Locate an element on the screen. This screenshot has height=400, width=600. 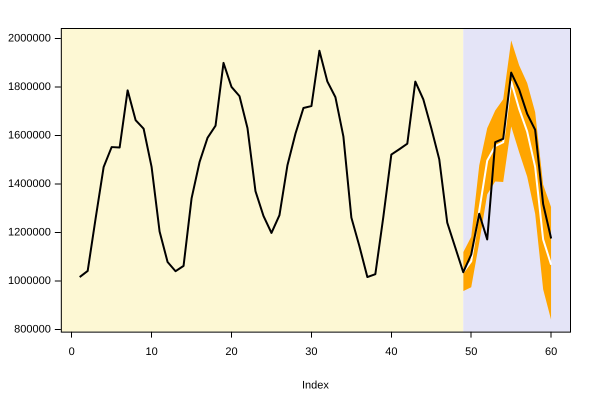
y-tick-label: 1000000 is located at coordinates (29, 281).